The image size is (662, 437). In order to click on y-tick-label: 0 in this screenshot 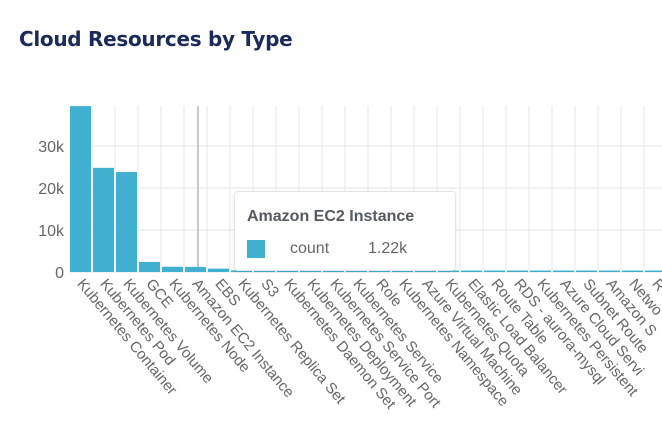, I will do `click(59, 273)`.